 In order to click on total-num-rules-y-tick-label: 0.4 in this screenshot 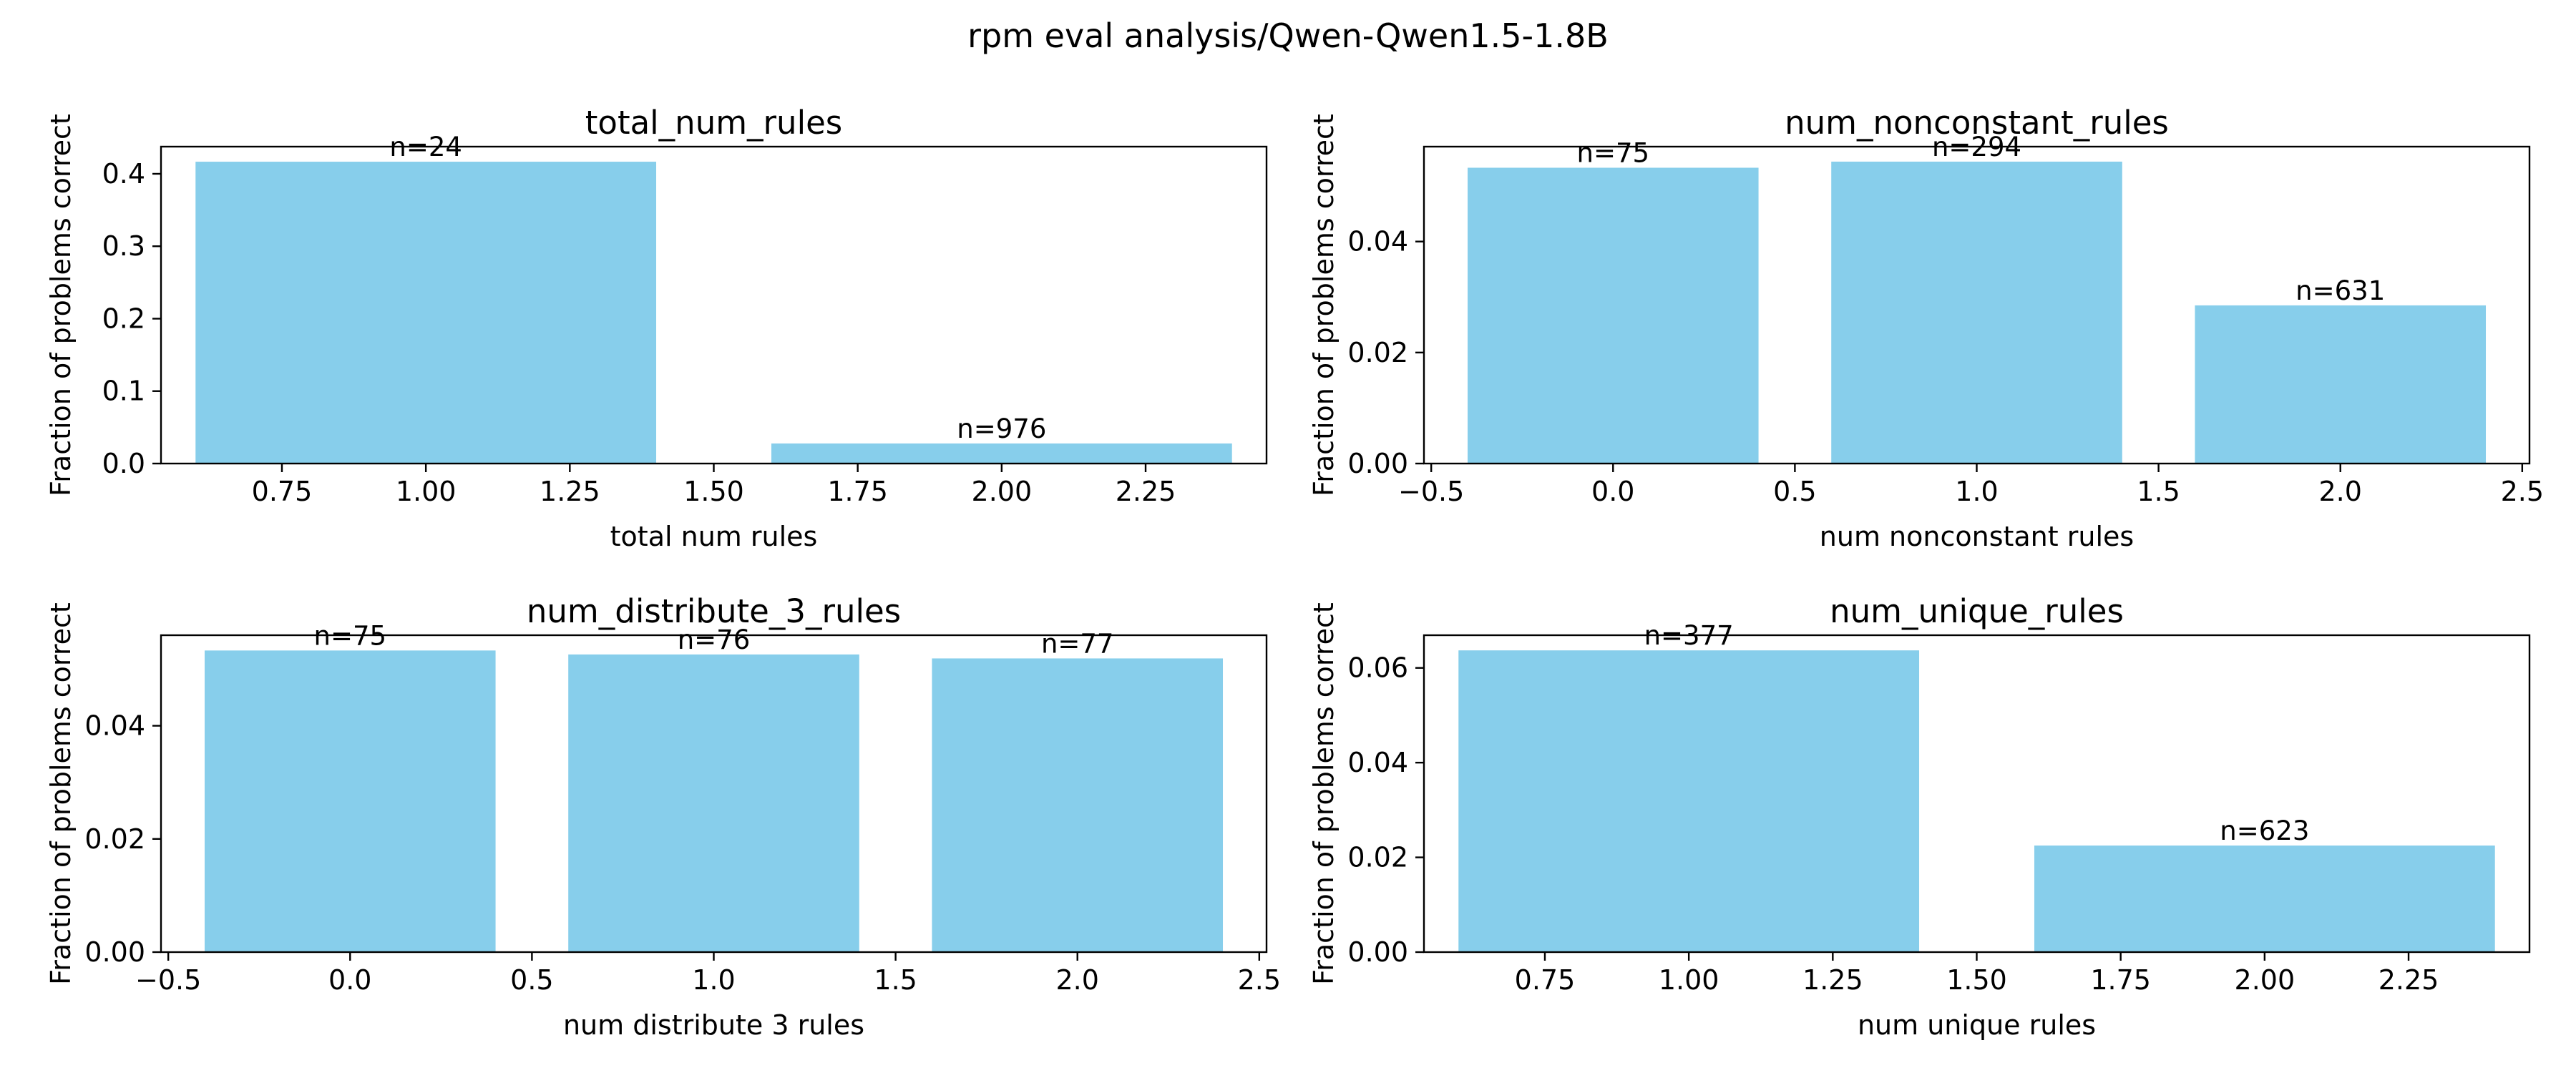, I will do `click(123, 174)`.